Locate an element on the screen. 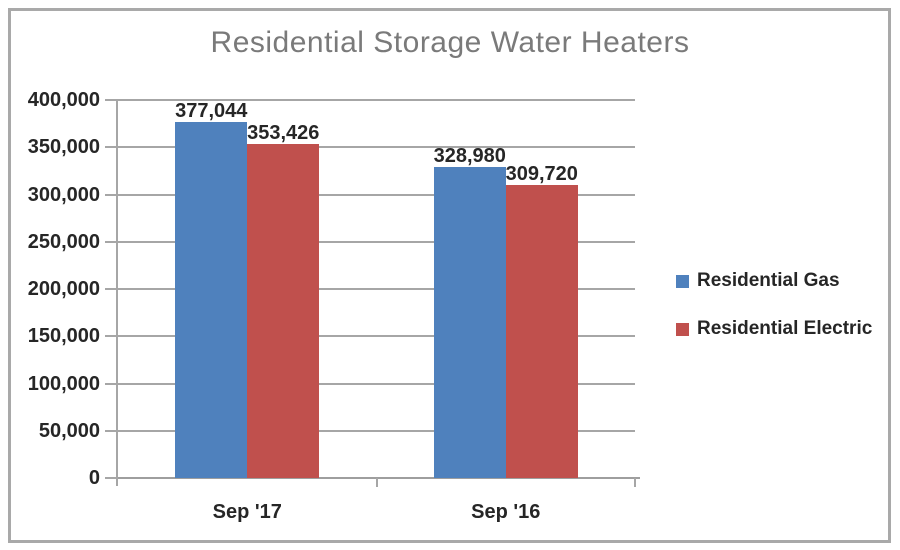 This screenshot has height=550, width=900. y-axis-tick-label: 350,000 is located at coordinates (63, 147).